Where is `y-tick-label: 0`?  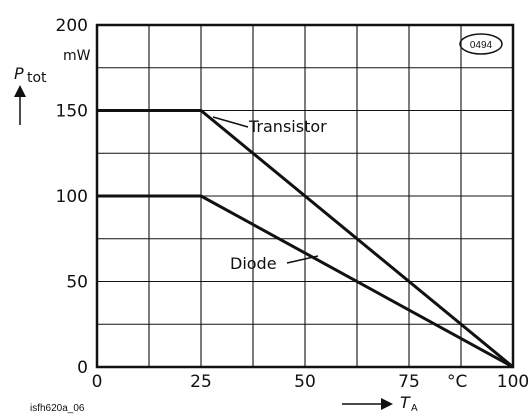 y-tick-label: 0 is located at coordinates (82, 368).